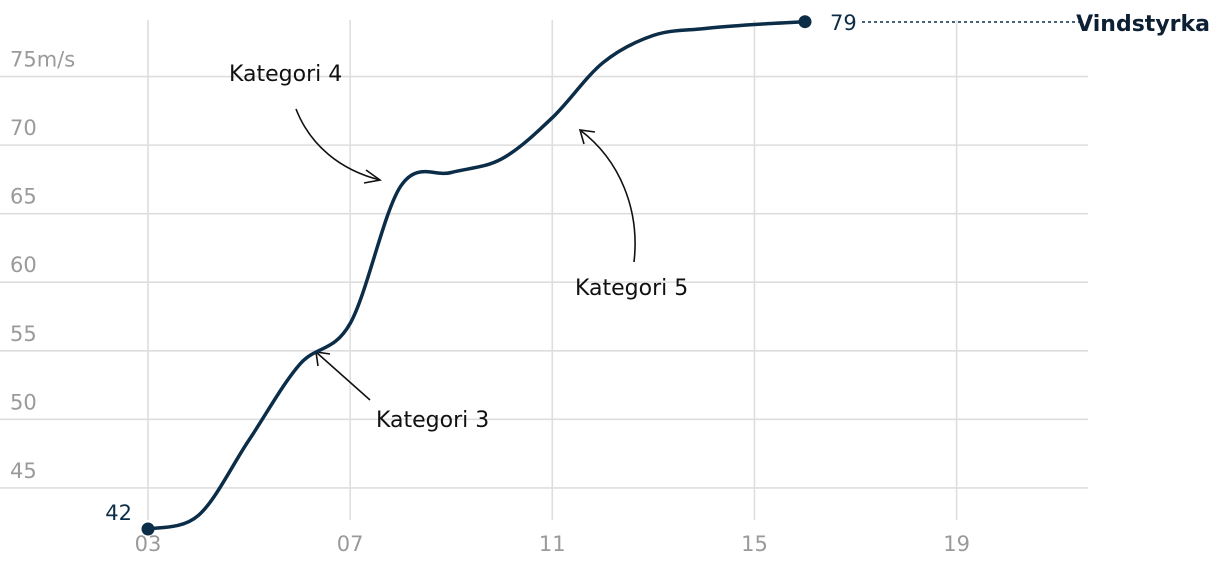 This screenshot has width=1220, height=566. What do you see at coordinates (805, 22) in the screenshot?
I see `end-point` at bounding box center [805, 22].